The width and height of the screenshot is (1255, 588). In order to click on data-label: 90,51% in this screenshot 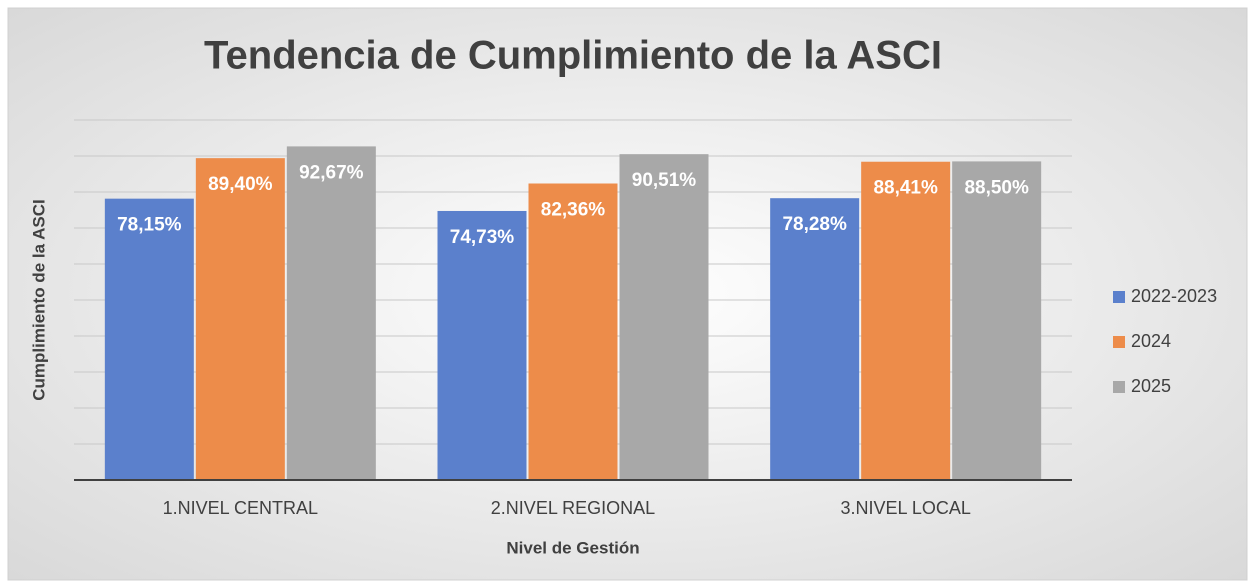, I will do `click(664, 180)`.